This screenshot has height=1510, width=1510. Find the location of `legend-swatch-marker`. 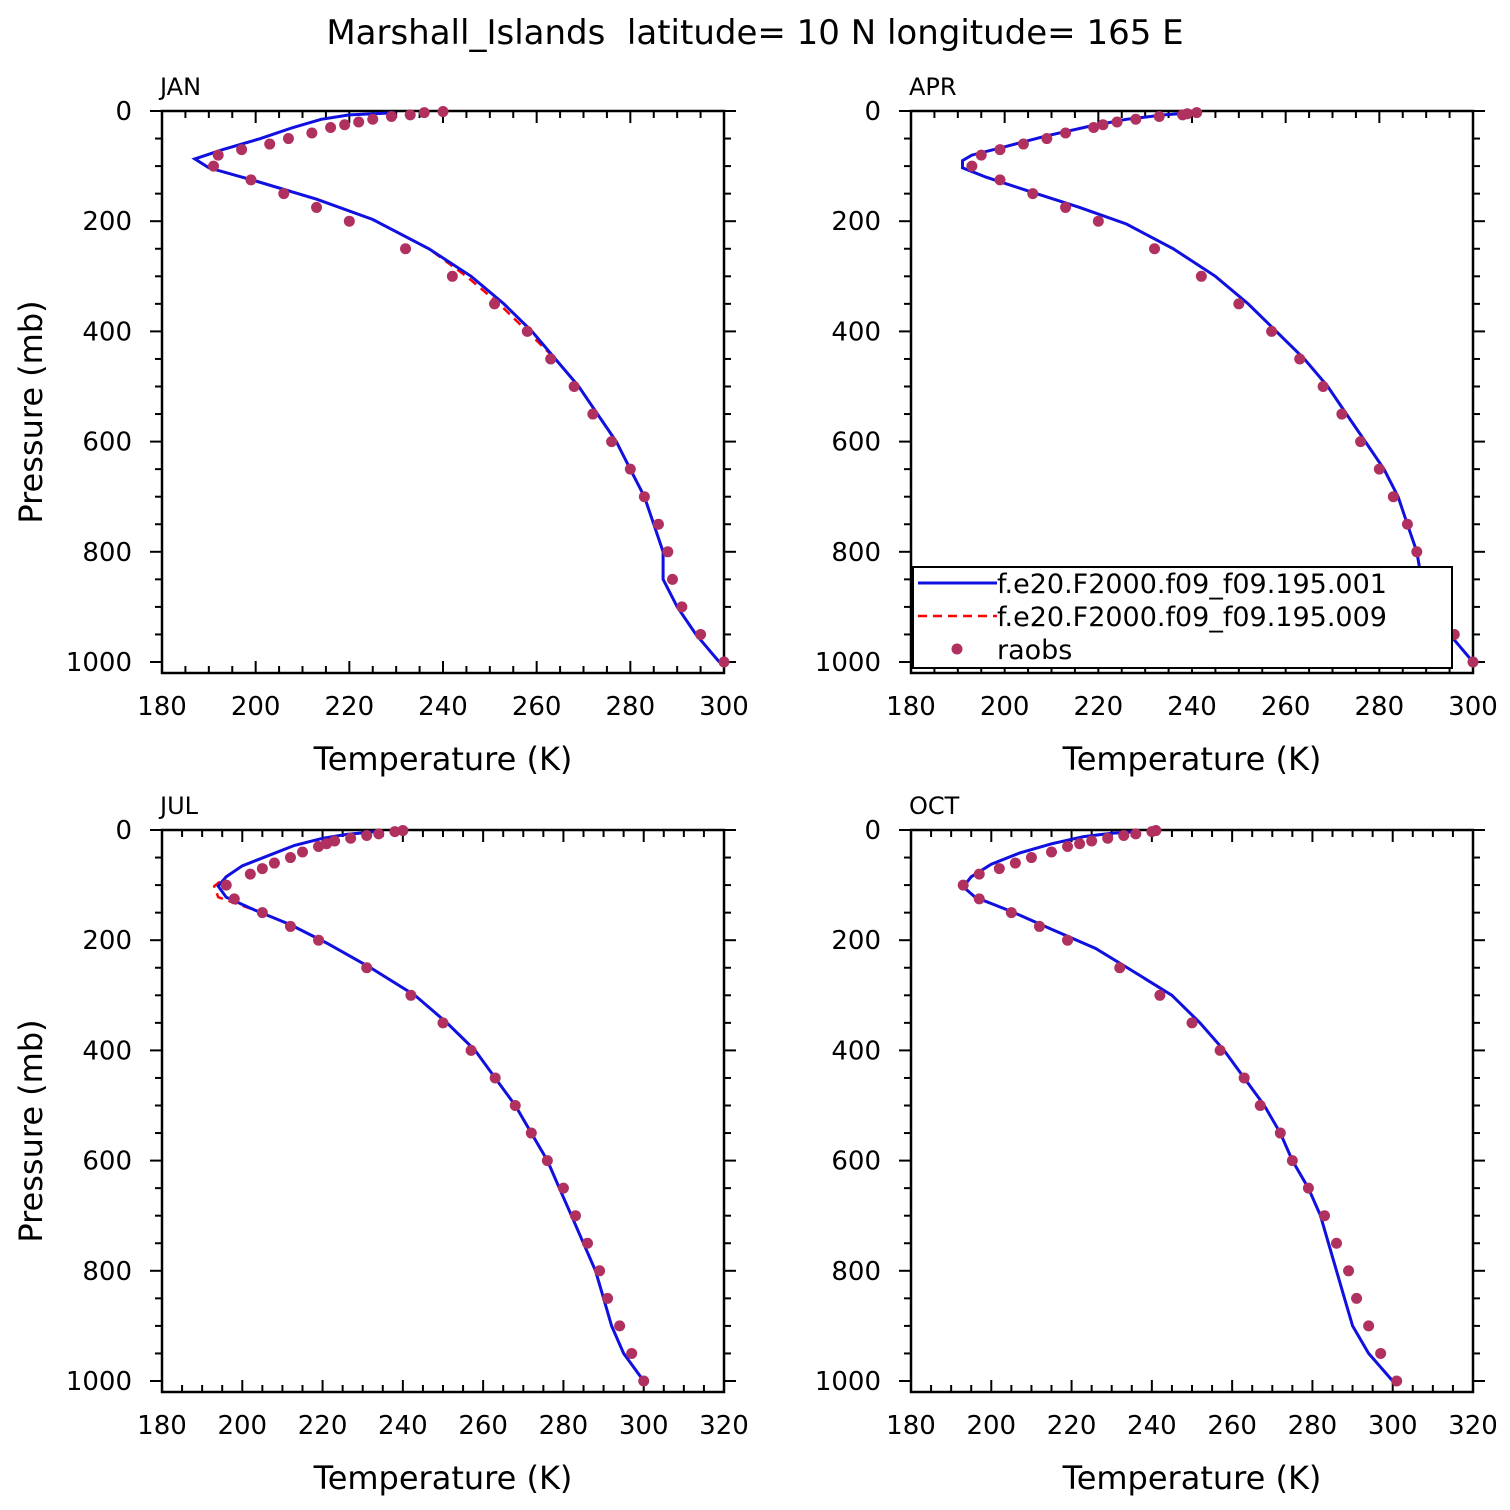

legend-swatch-marker is located at coordinates (957, 649).